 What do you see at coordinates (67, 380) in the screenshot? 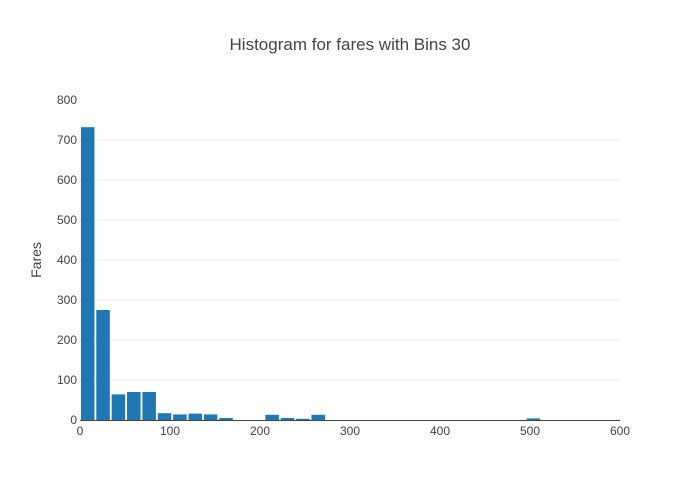
I see `y-tick-label: 100` at bounding box center [67, 380].